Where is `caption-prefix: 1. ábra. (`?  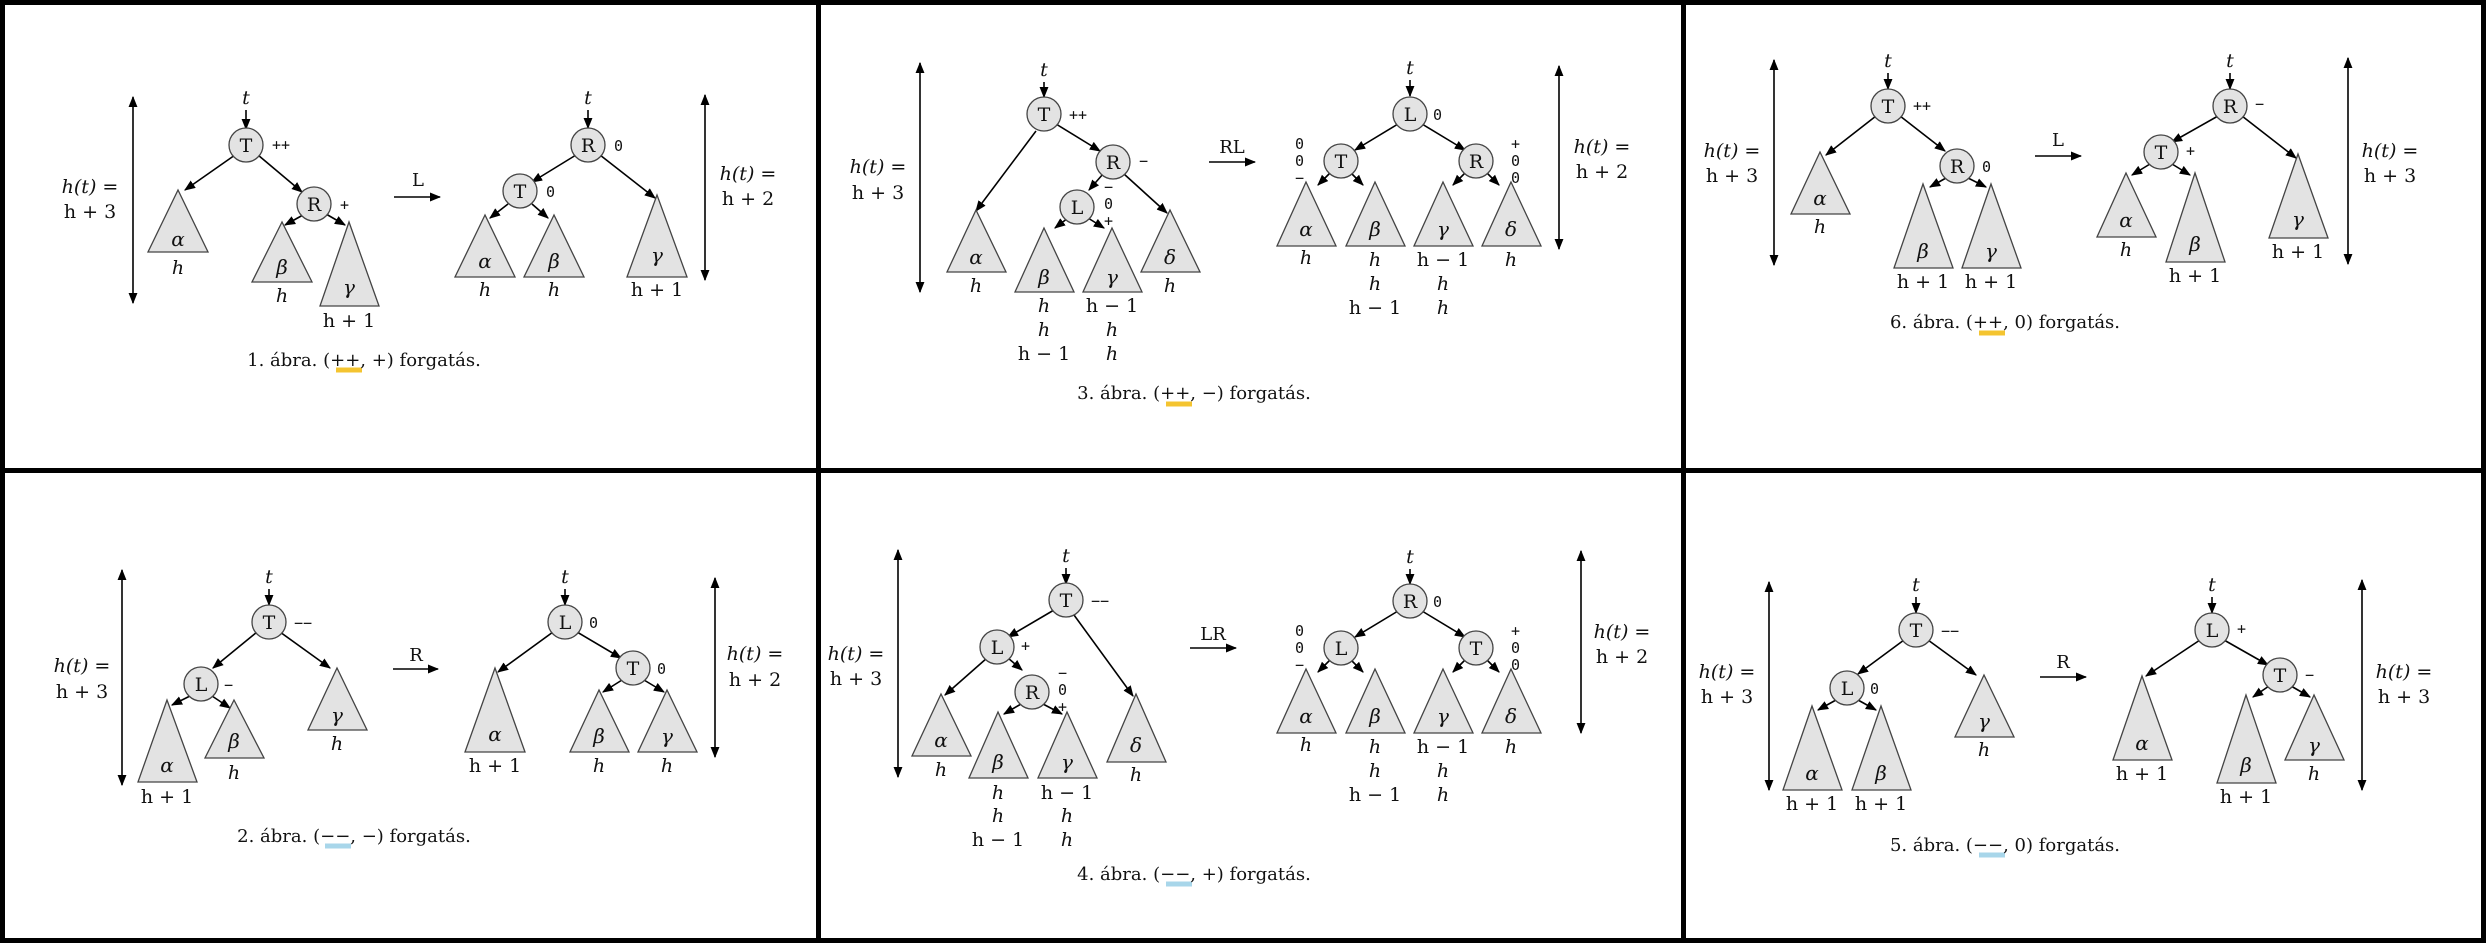
caption-prefix: 1. ábra. ( is located at coordinates (288, 360).